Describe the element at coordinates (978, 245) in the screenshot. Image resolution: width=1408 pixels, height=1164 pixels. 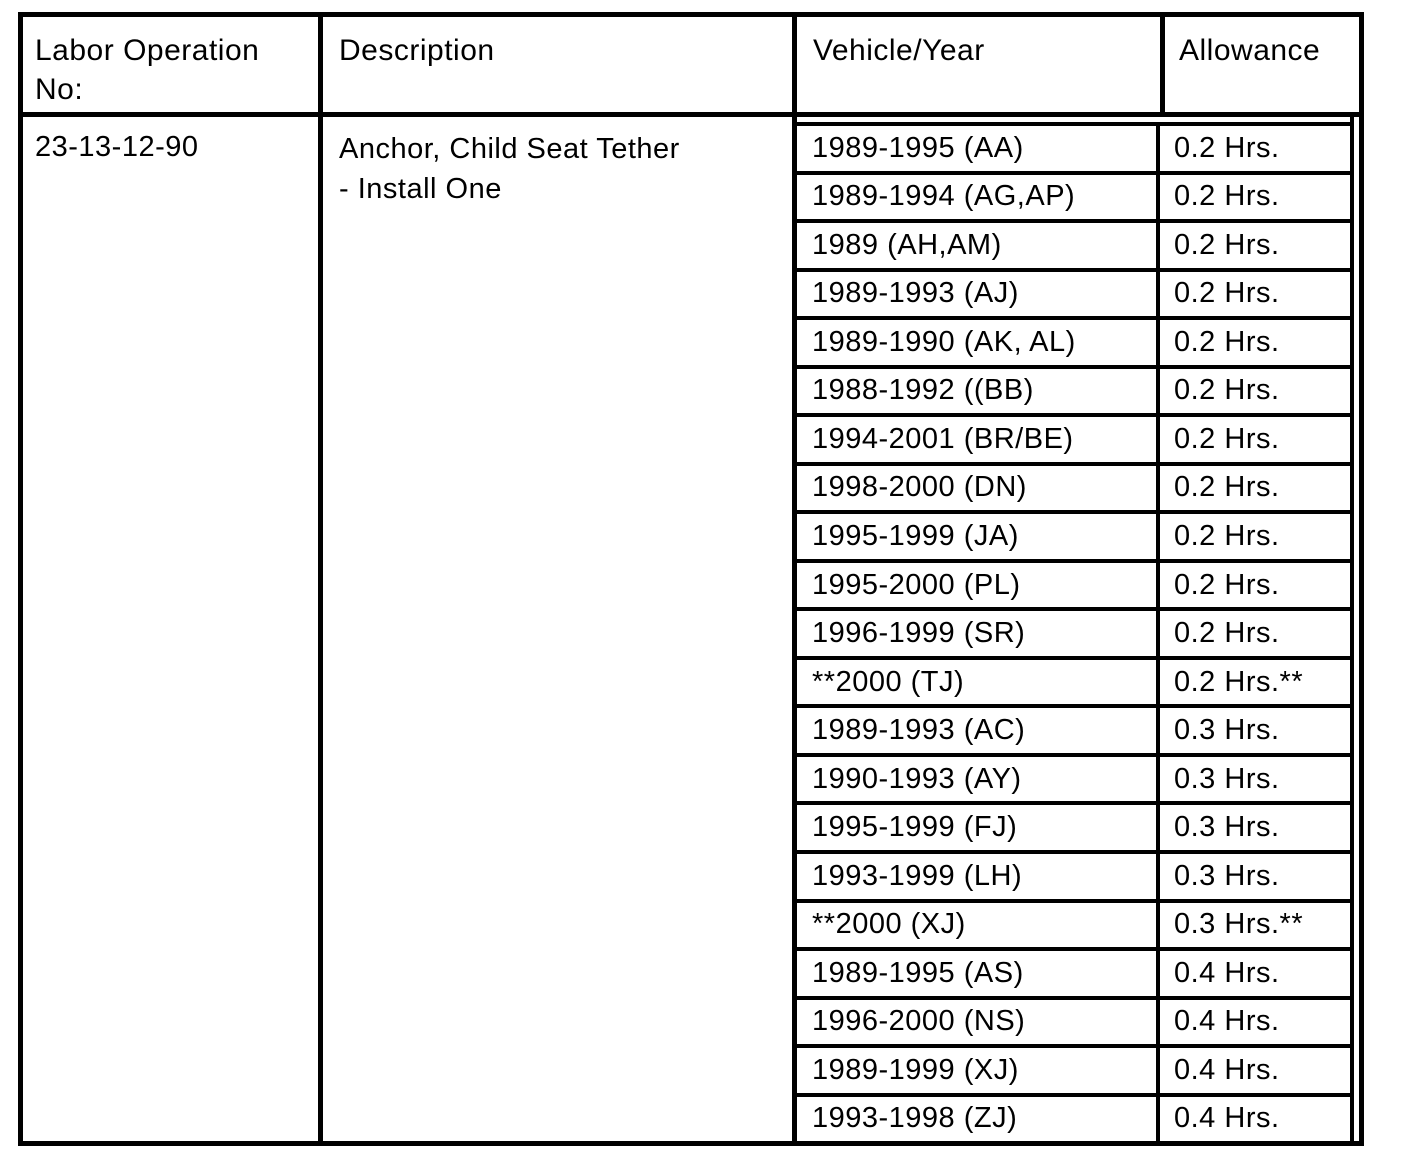
I see `vehicle-year-cell: 1989 (AH,AM)` at that location.